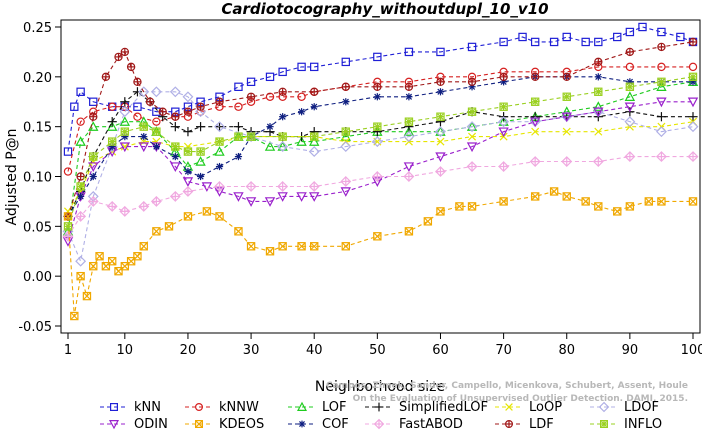  I want to click on legend-item-inflo: INFLO, so click(626, 424).